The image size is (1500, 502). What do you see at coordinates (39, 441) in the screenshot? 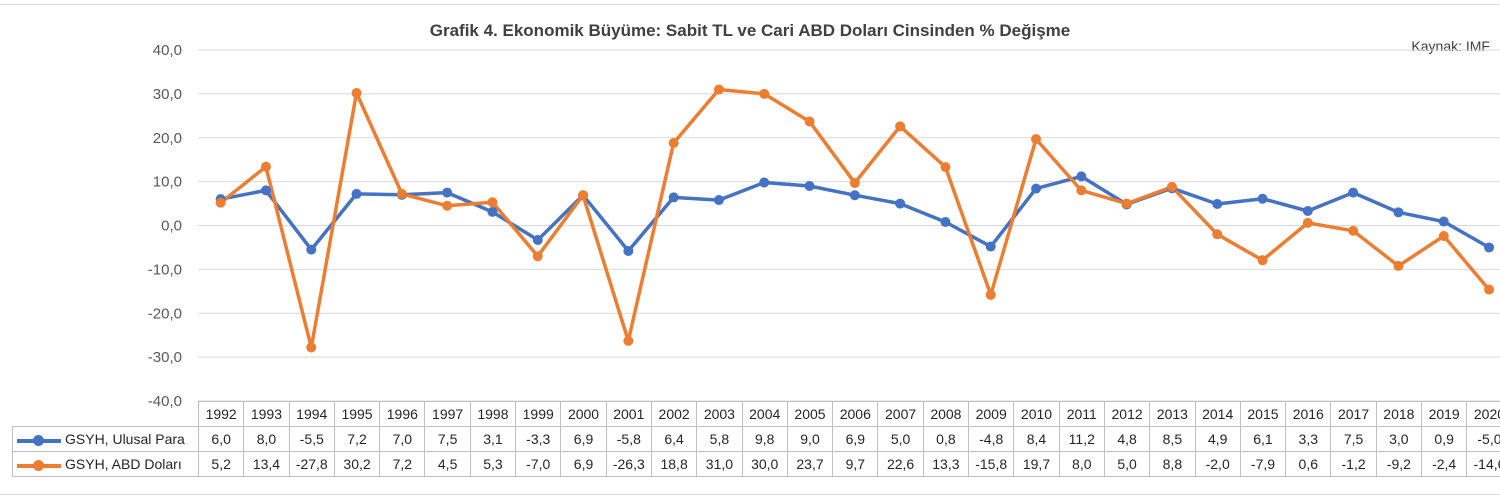
I see `legend-key-ulusal` at bounding box center [39, 441].